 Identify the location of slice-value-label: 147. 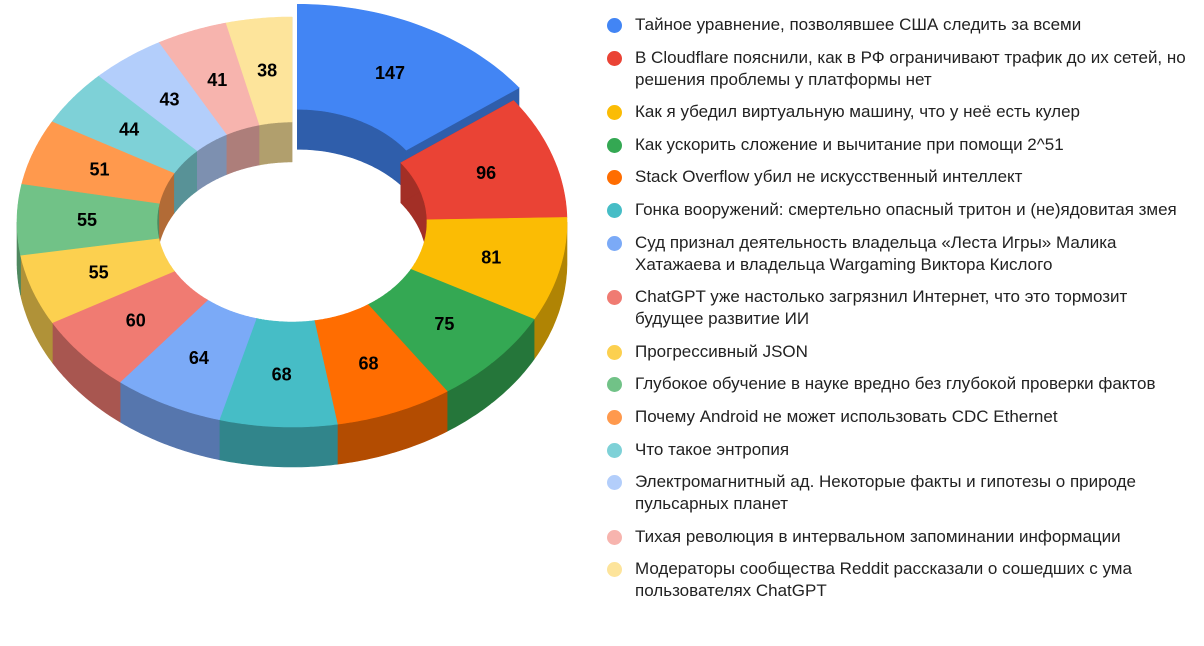
(390, 73).